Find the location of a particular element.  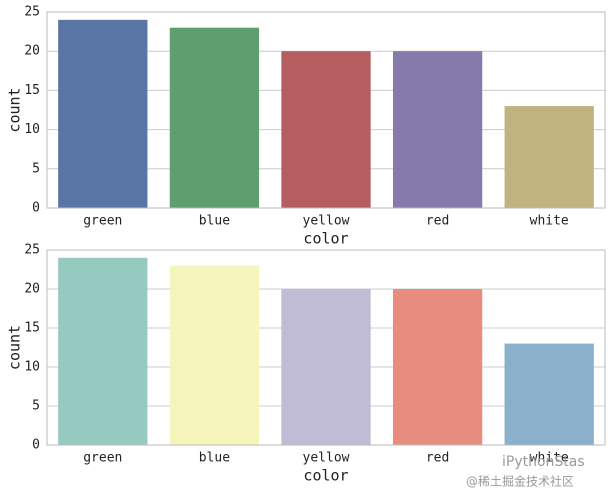

watermark-source: @稀土掘金技术社区 is located at coordinates (520, 481).